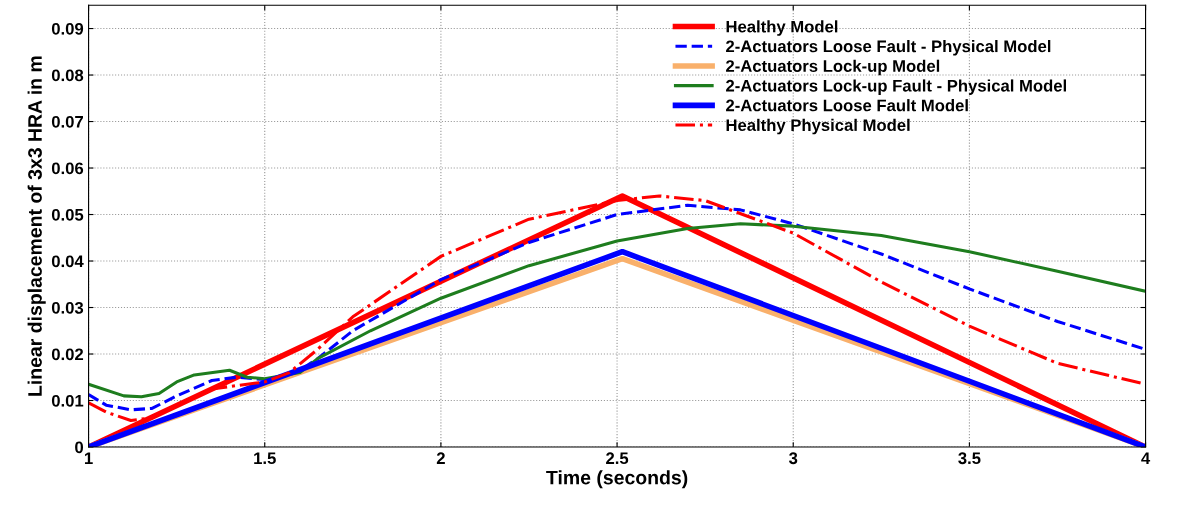 The image size is (1181, 529). I want to click on x-tick-label: 4, so click(1146, 458).